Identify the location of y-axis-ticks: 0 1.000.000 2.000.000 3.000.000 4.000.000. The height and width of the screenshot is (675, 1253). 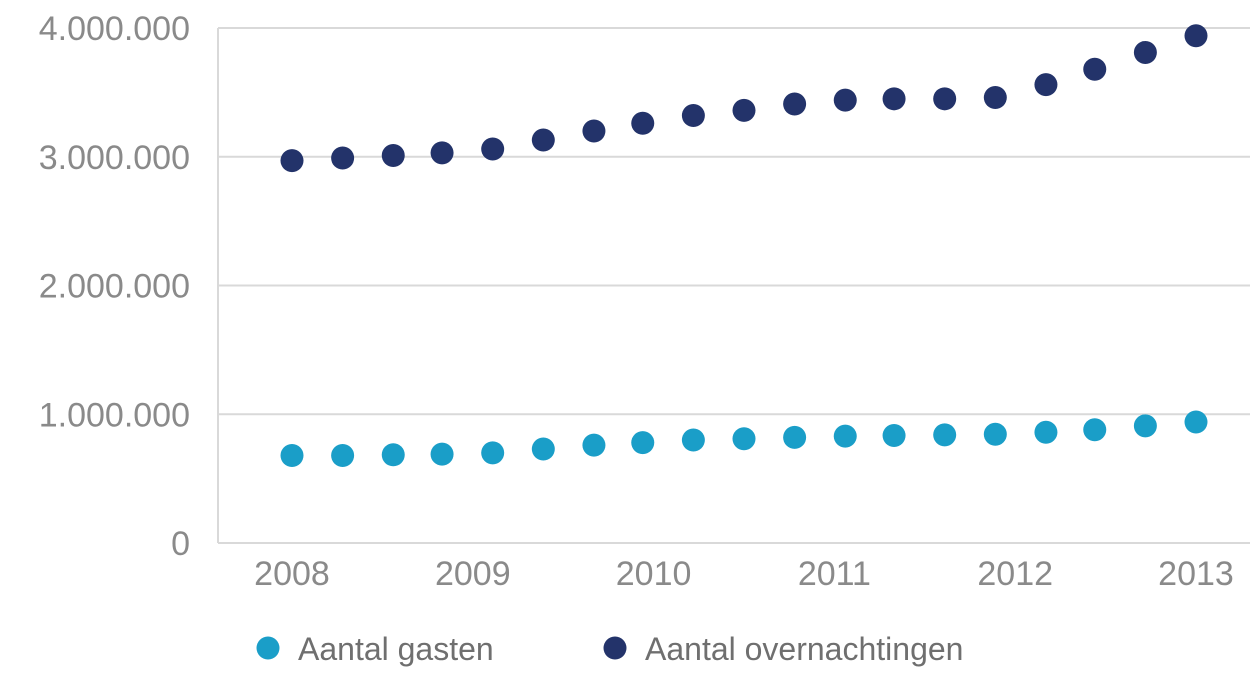
(114, 286).